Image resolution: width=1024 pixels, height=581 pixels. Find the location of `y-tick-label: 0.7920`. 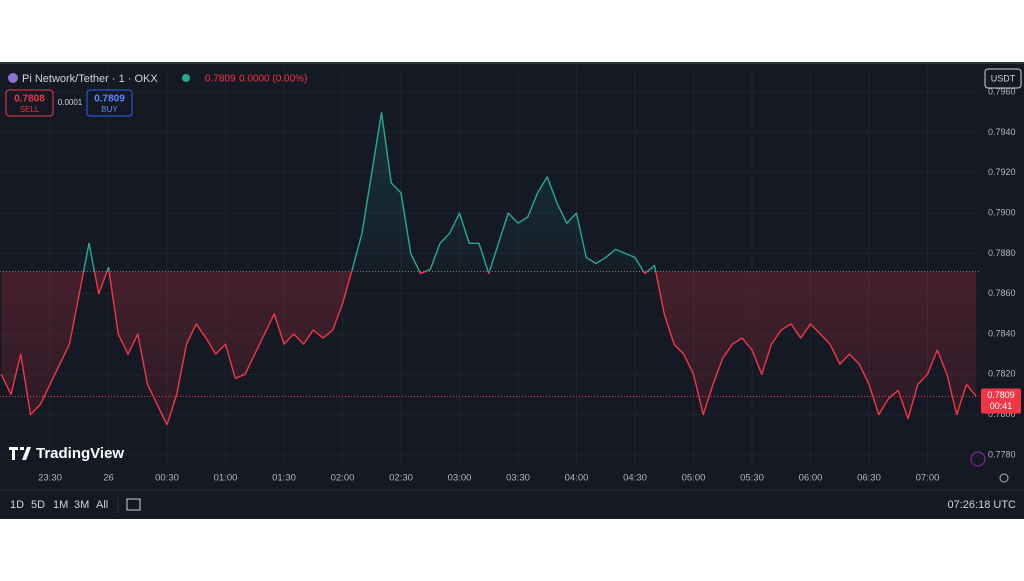

y-tick-label: 0.7920 is located at coordinates (1002, 172).